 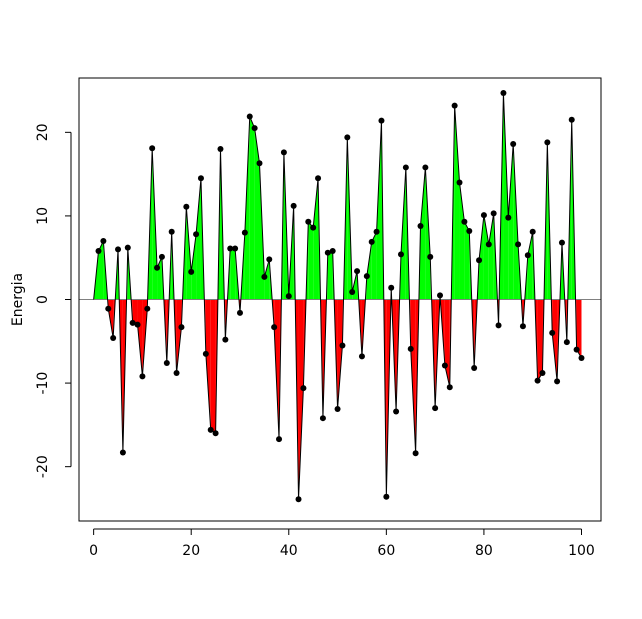 What do you see at coordinates (43, 132) in the screenshot?
I see `y-tick-label: 20` at bounding box center [43, 132].